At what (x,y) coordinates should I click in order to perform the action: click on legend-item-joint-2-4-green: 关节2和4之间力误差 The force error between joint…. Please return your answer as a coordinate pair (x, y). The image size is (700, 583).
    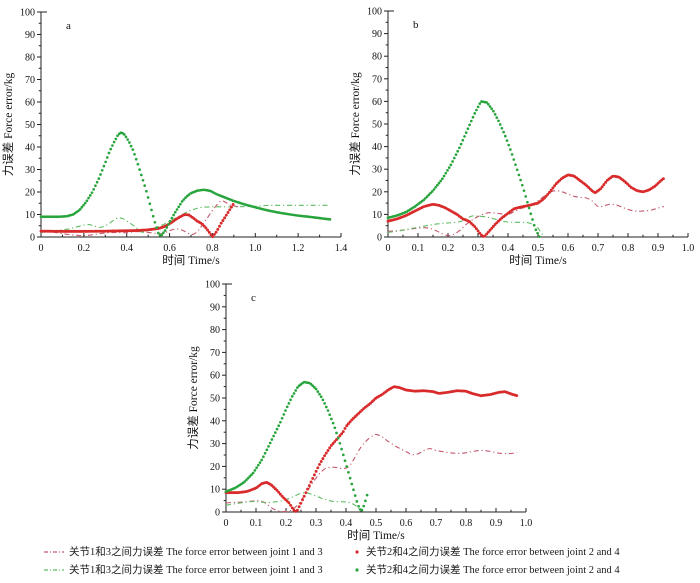
    Looking at the image, I should click on (486, 569).